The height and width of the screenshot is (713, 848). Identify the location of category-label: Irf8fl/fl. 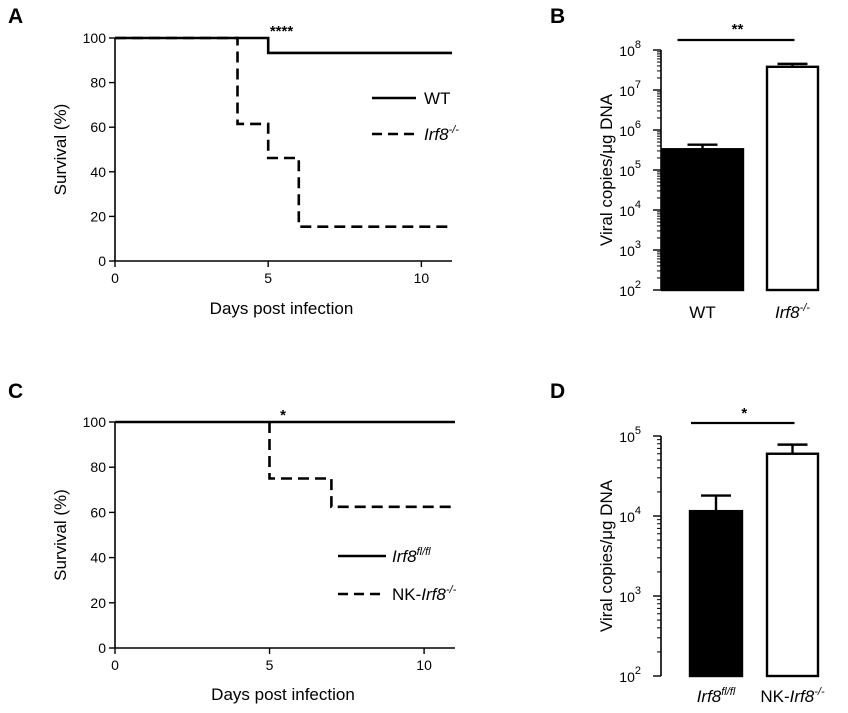
(716, 696).